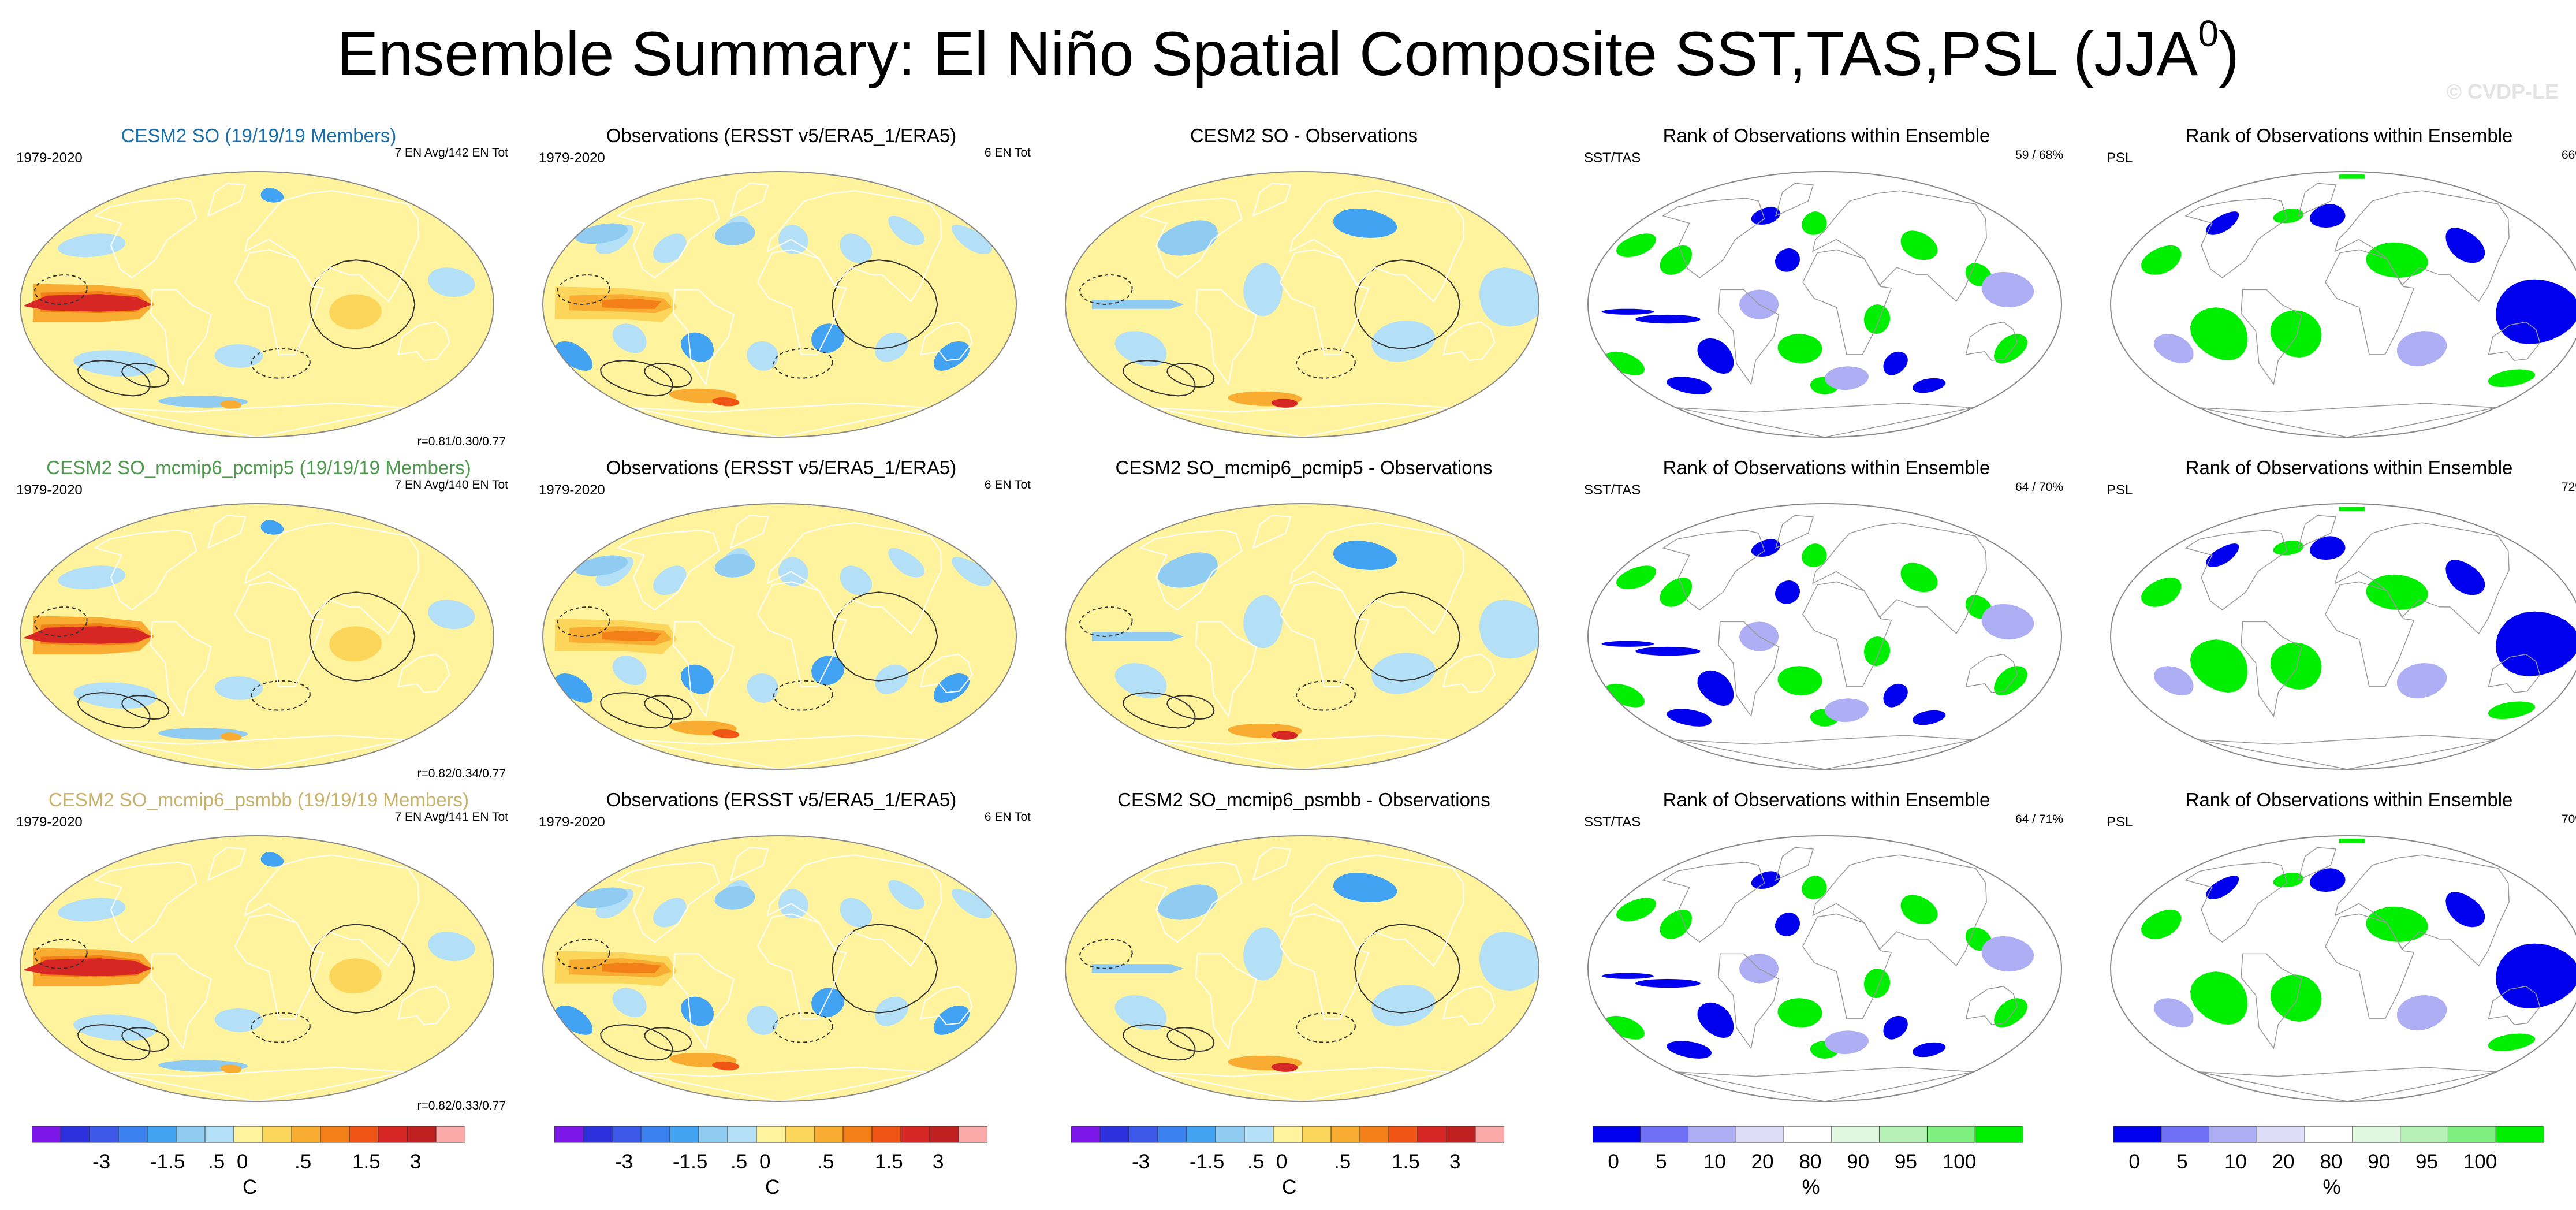  I want to click on cool-region-west-pacific, so click(1509, 961).